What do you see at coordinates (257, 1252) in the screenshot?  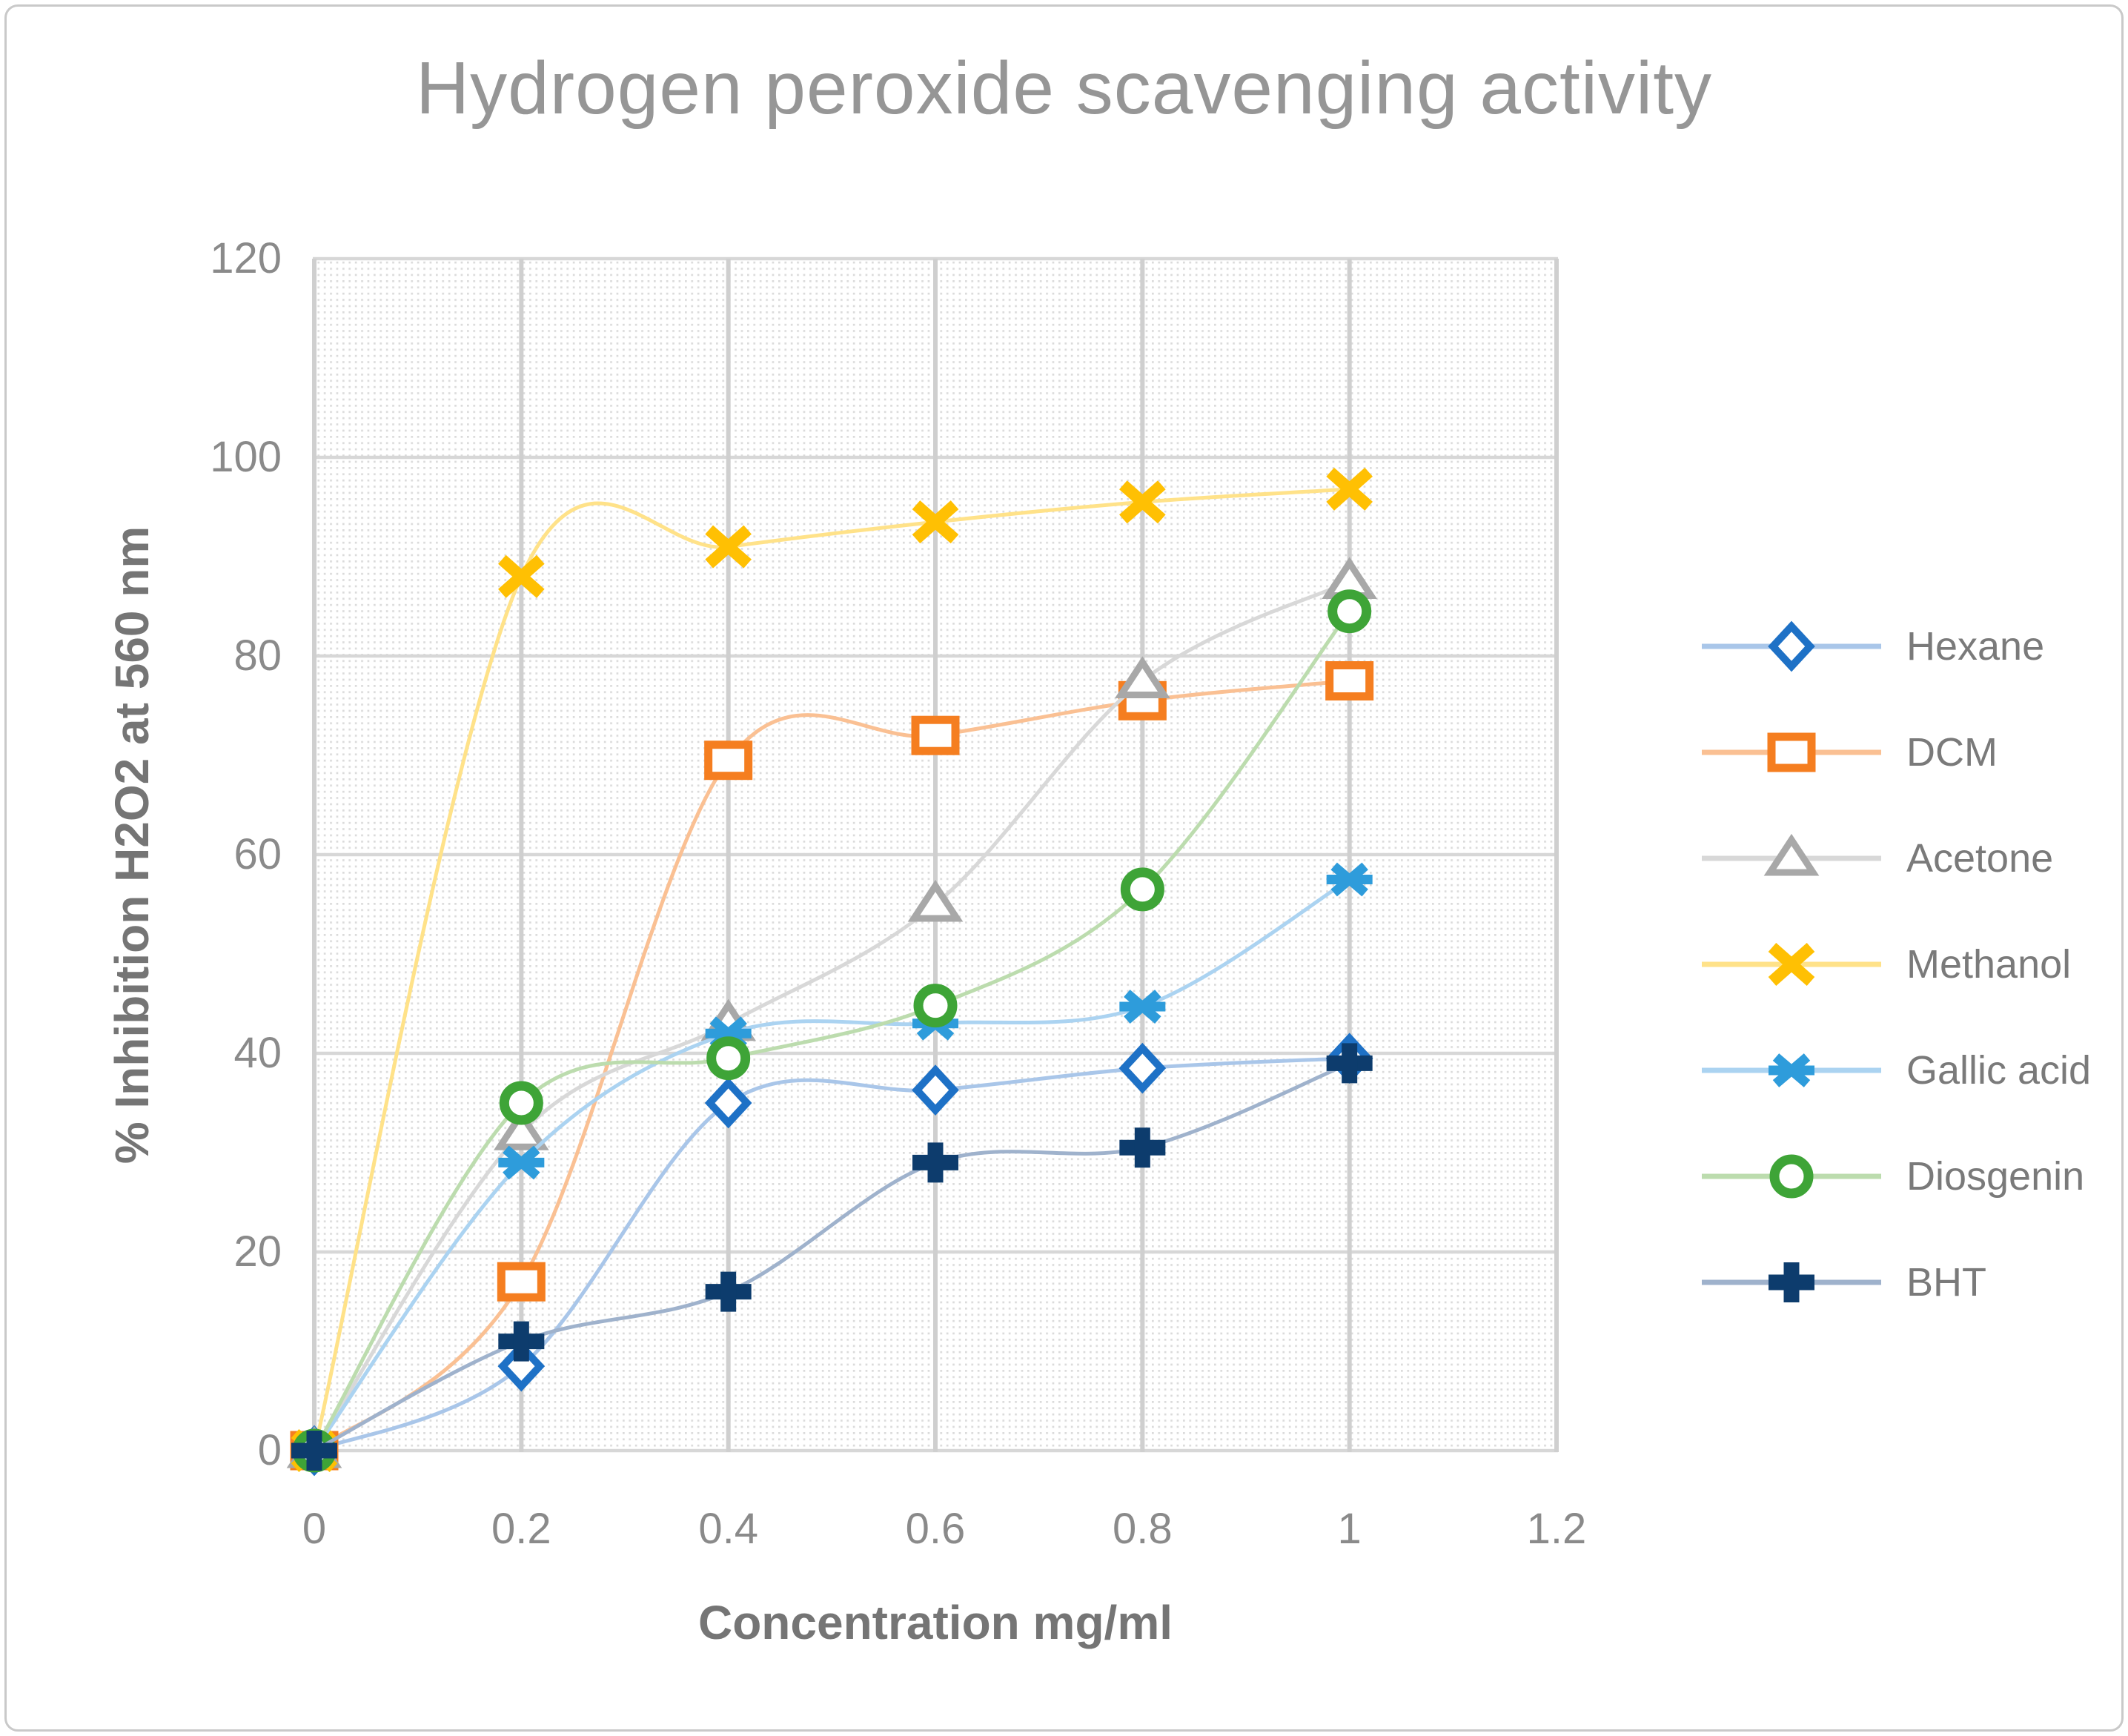 I see `y-tick-label: 20` at bounding box center [257, 1252].